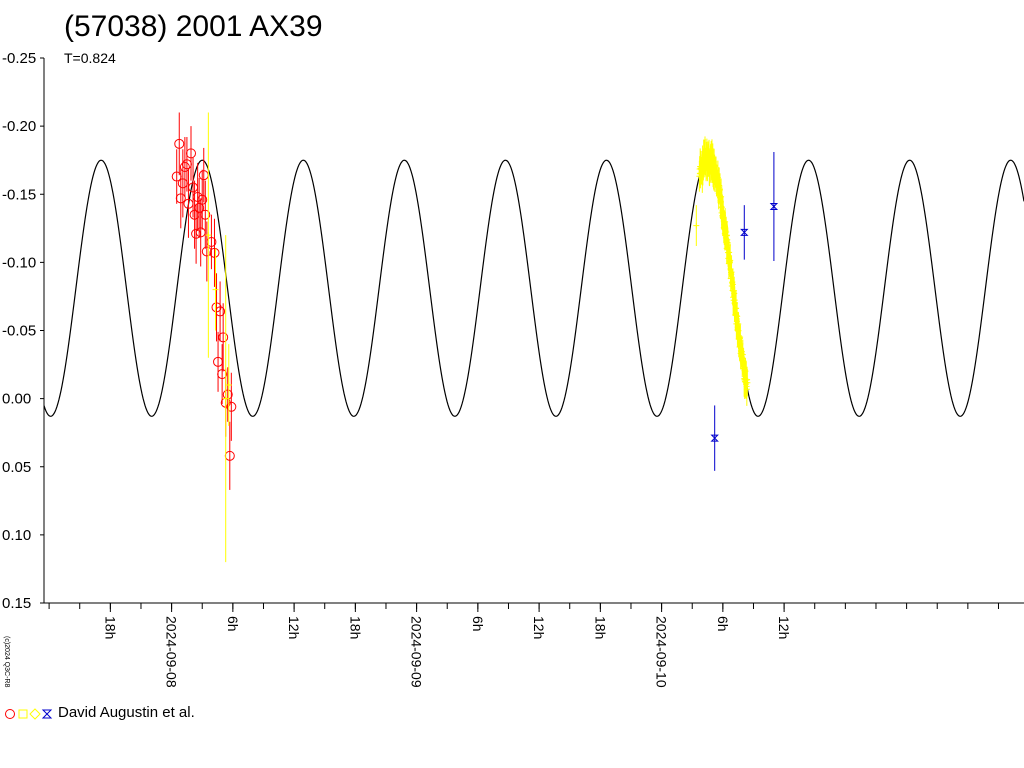 Image resolution: width=1024 pixels, height=768 pixels. Describe the element at coordinates (19, 126) in the screenshot. I see `y-tick-label: -0.20` at that location.